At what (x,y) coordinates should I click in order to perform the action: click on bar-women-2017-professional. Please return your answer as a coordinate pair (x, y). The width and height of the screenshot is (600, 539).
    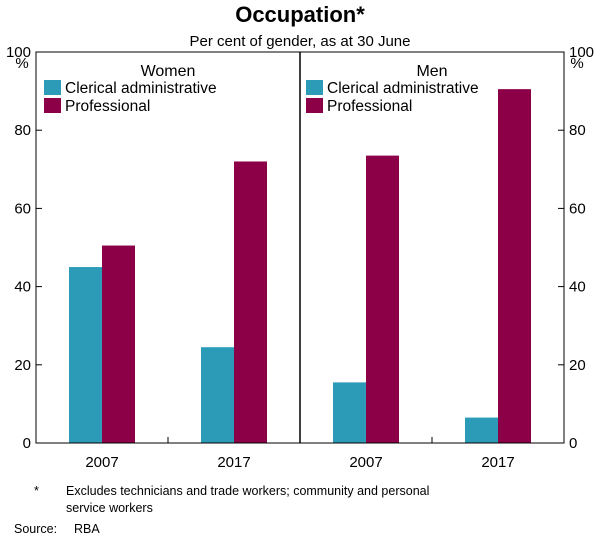
    Looking at the image, I should click on (250, 302).